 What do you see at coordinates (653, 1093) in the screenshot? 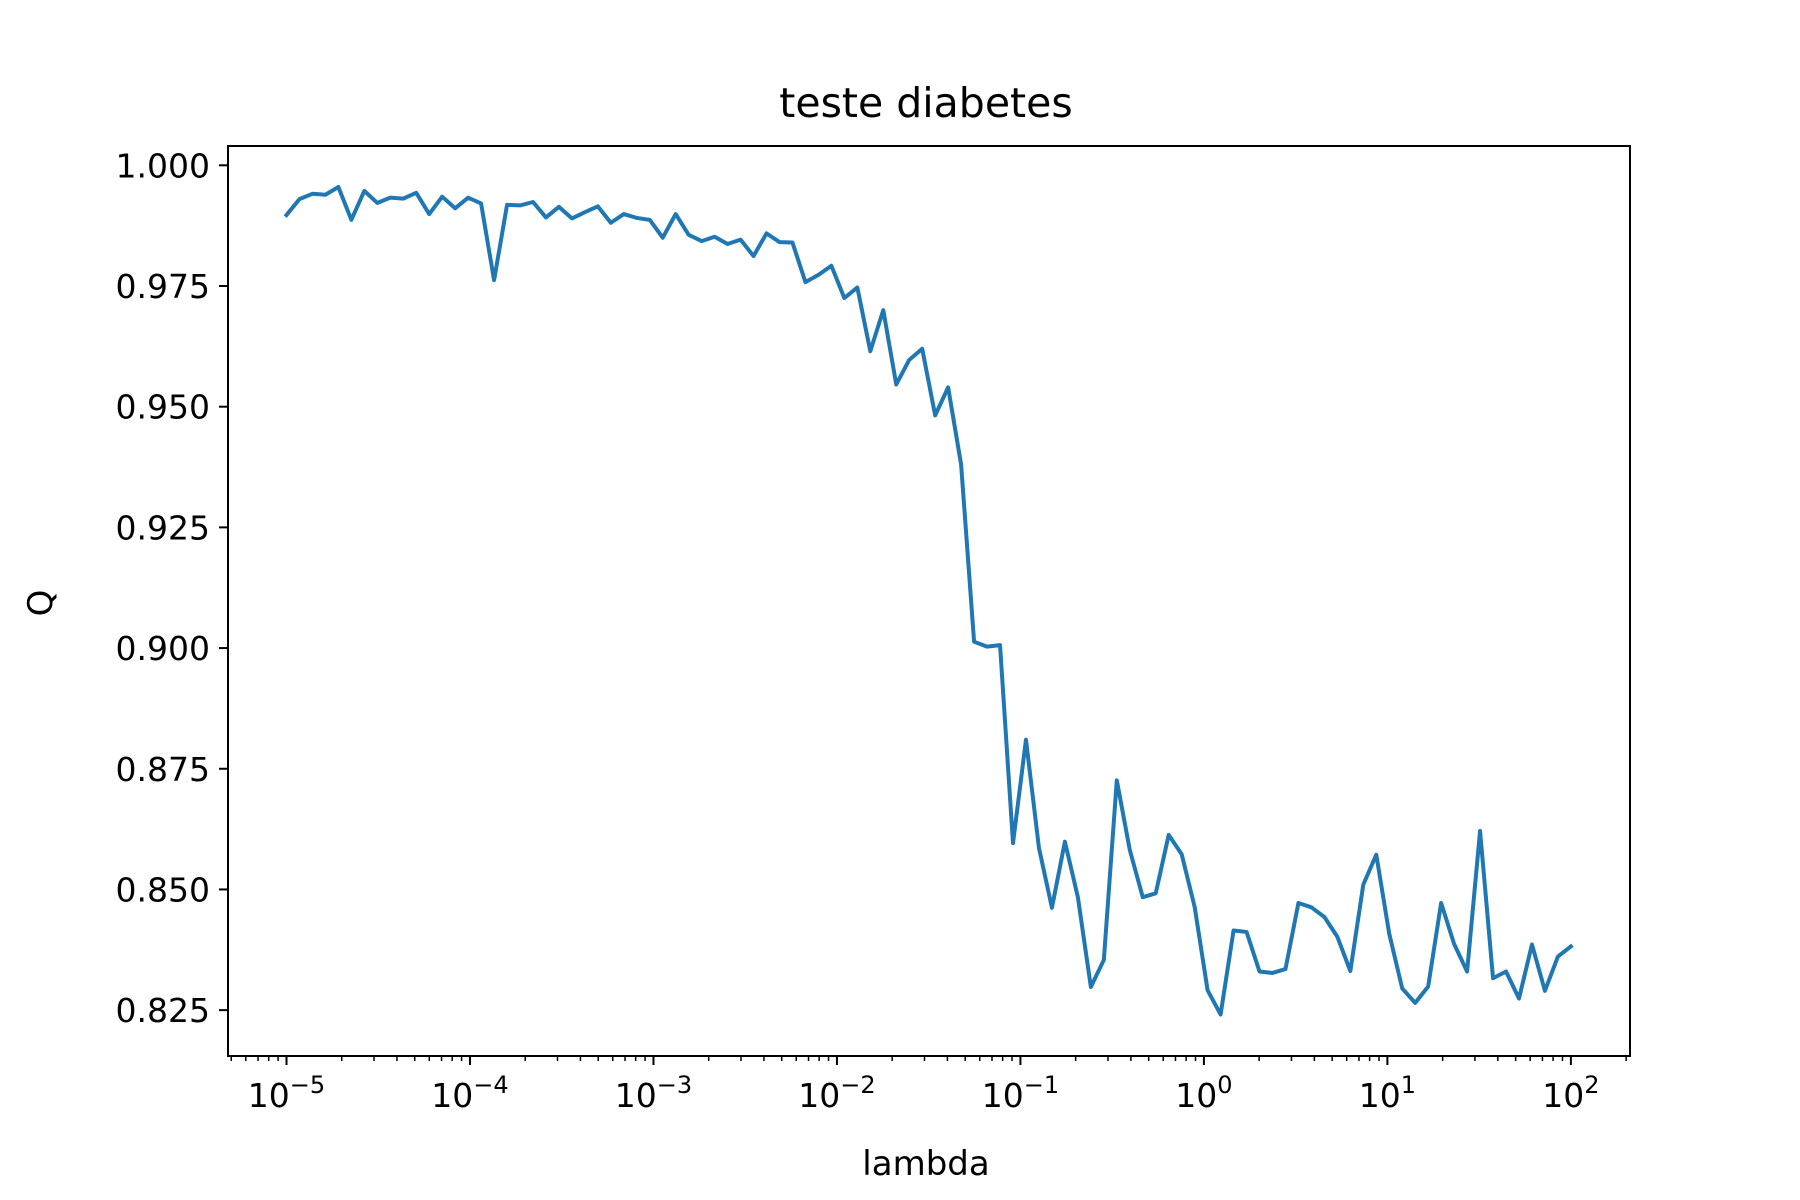
I see `x-tick-label: 10⁻³` at bounding box center [653, 1093].